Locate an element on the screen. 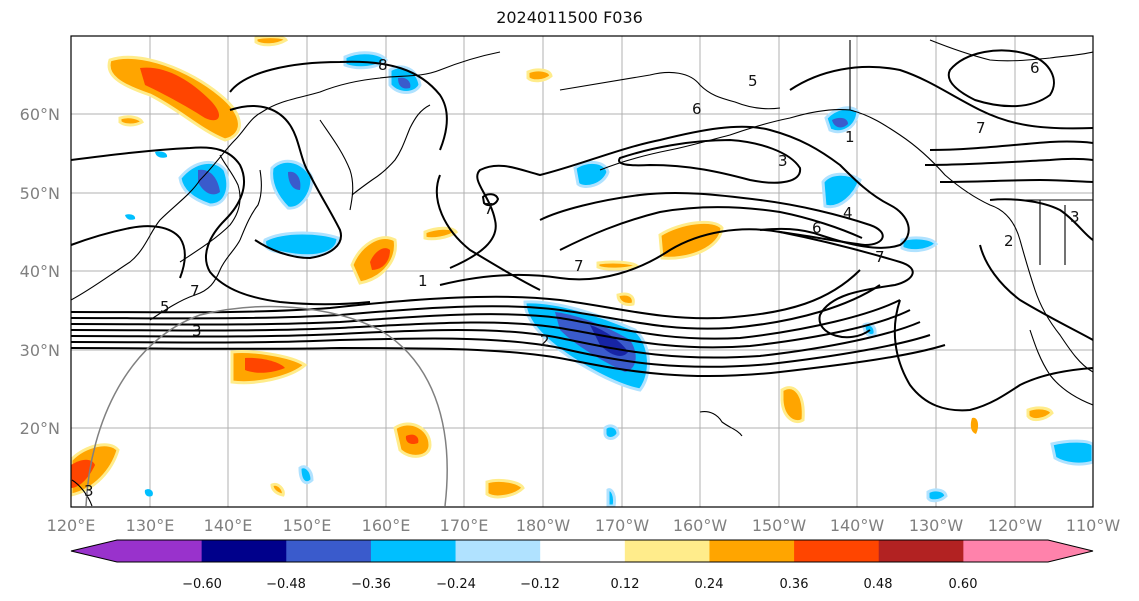  contour-label-1b: 1 is located at coordinates (423, 281).